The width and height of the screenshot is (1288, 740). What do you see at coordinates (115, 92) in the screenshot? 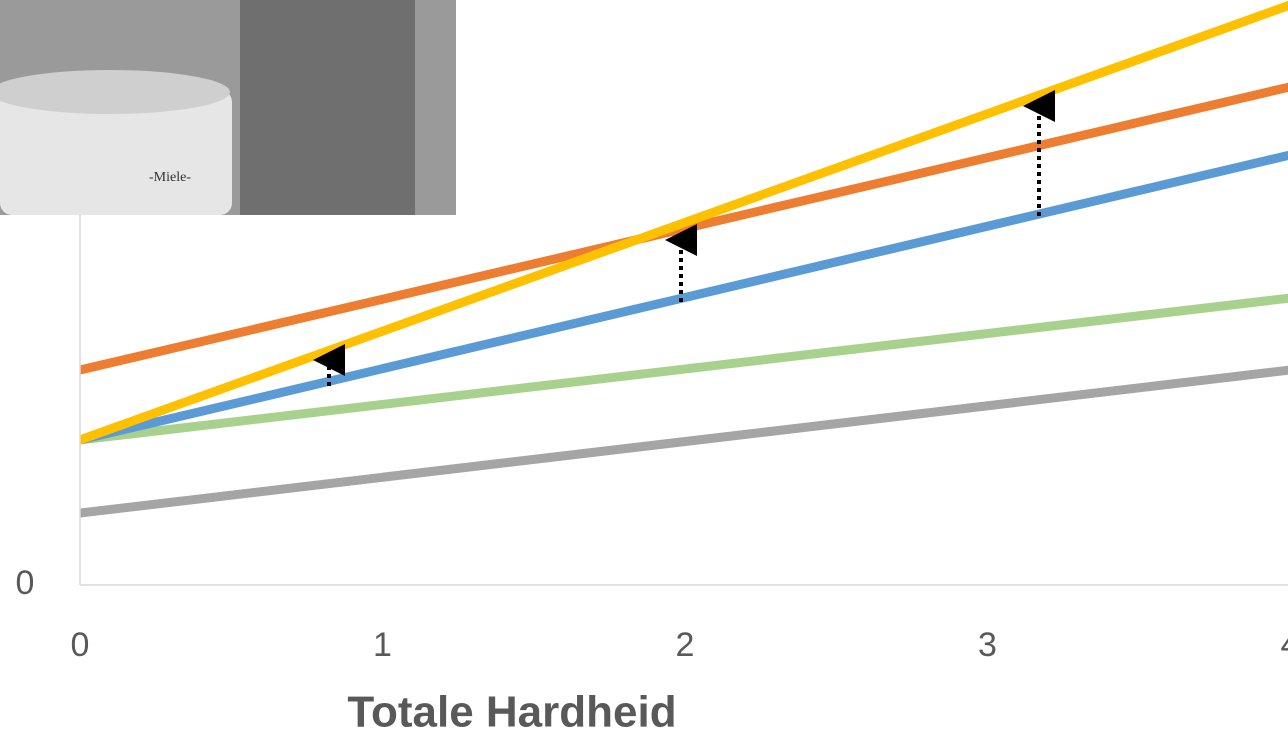
I see `photo-lid` at bounding box center [115, 92].